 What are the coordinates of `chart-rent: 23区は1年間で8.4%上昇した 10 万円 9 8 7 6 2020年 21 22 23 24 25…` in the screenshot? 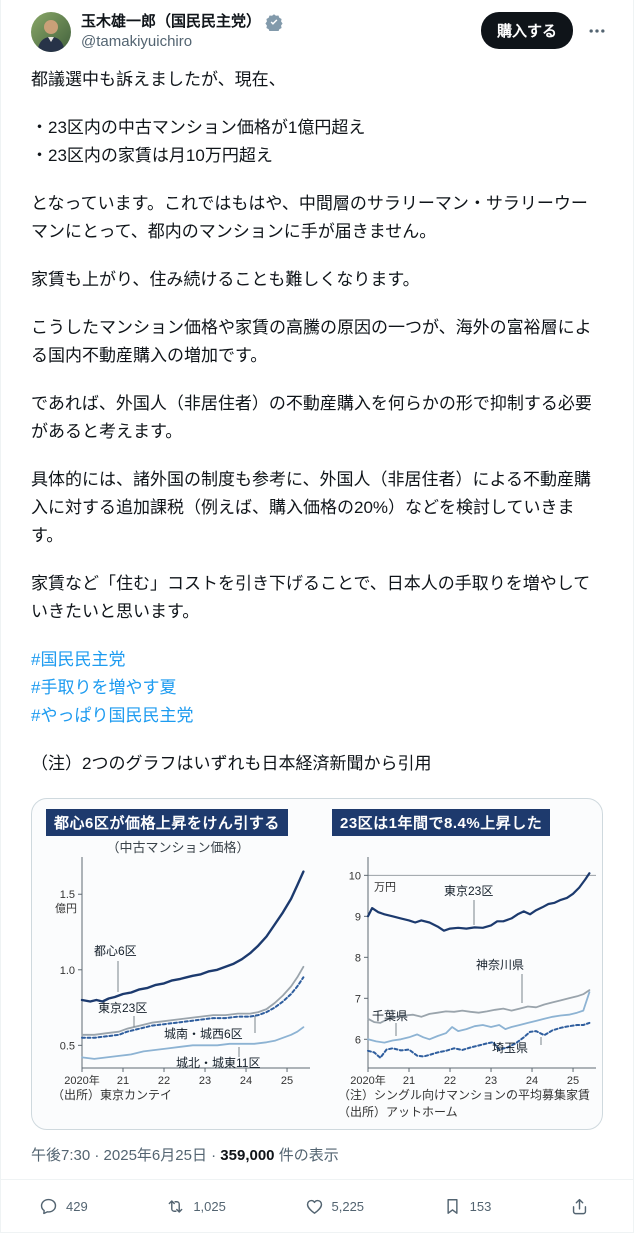 It's located at (464, 965).